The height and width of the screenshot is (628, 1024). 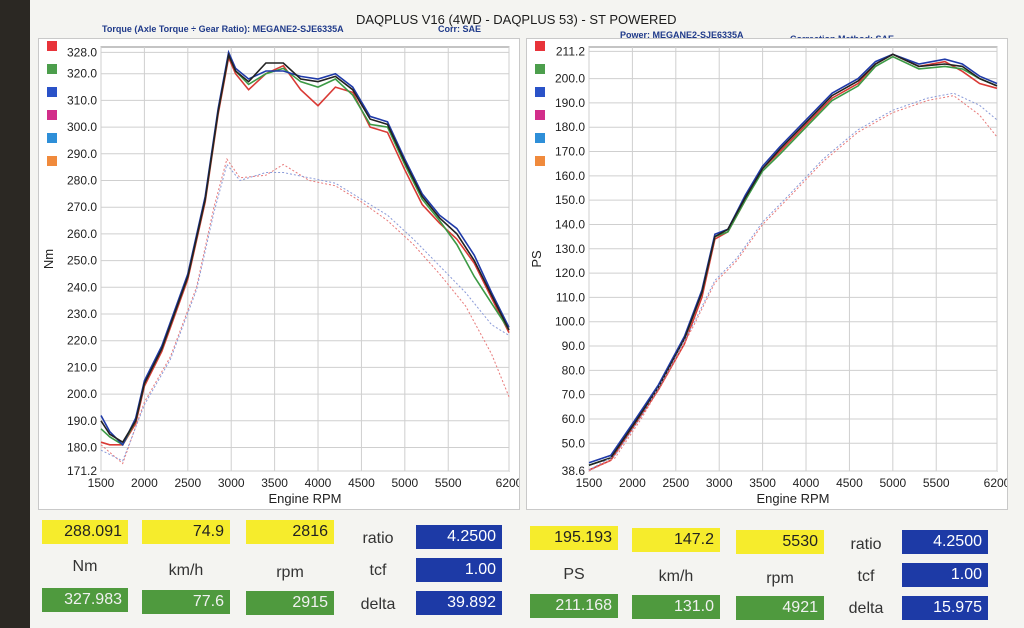 What do you see at coordinates (82, 100) in the screenshot?
I see `y-tick-label: 310.0` at bounding box center [82, 100].